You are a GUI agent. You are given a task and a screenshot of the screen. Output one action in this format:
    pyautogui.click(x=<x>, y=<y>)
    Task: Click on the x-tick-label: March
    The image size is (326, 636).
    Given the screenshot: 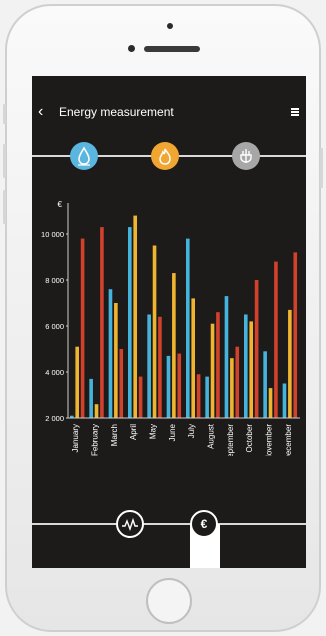 What is the action you would take?
    pyautogui.click(x=114, y=435)
    